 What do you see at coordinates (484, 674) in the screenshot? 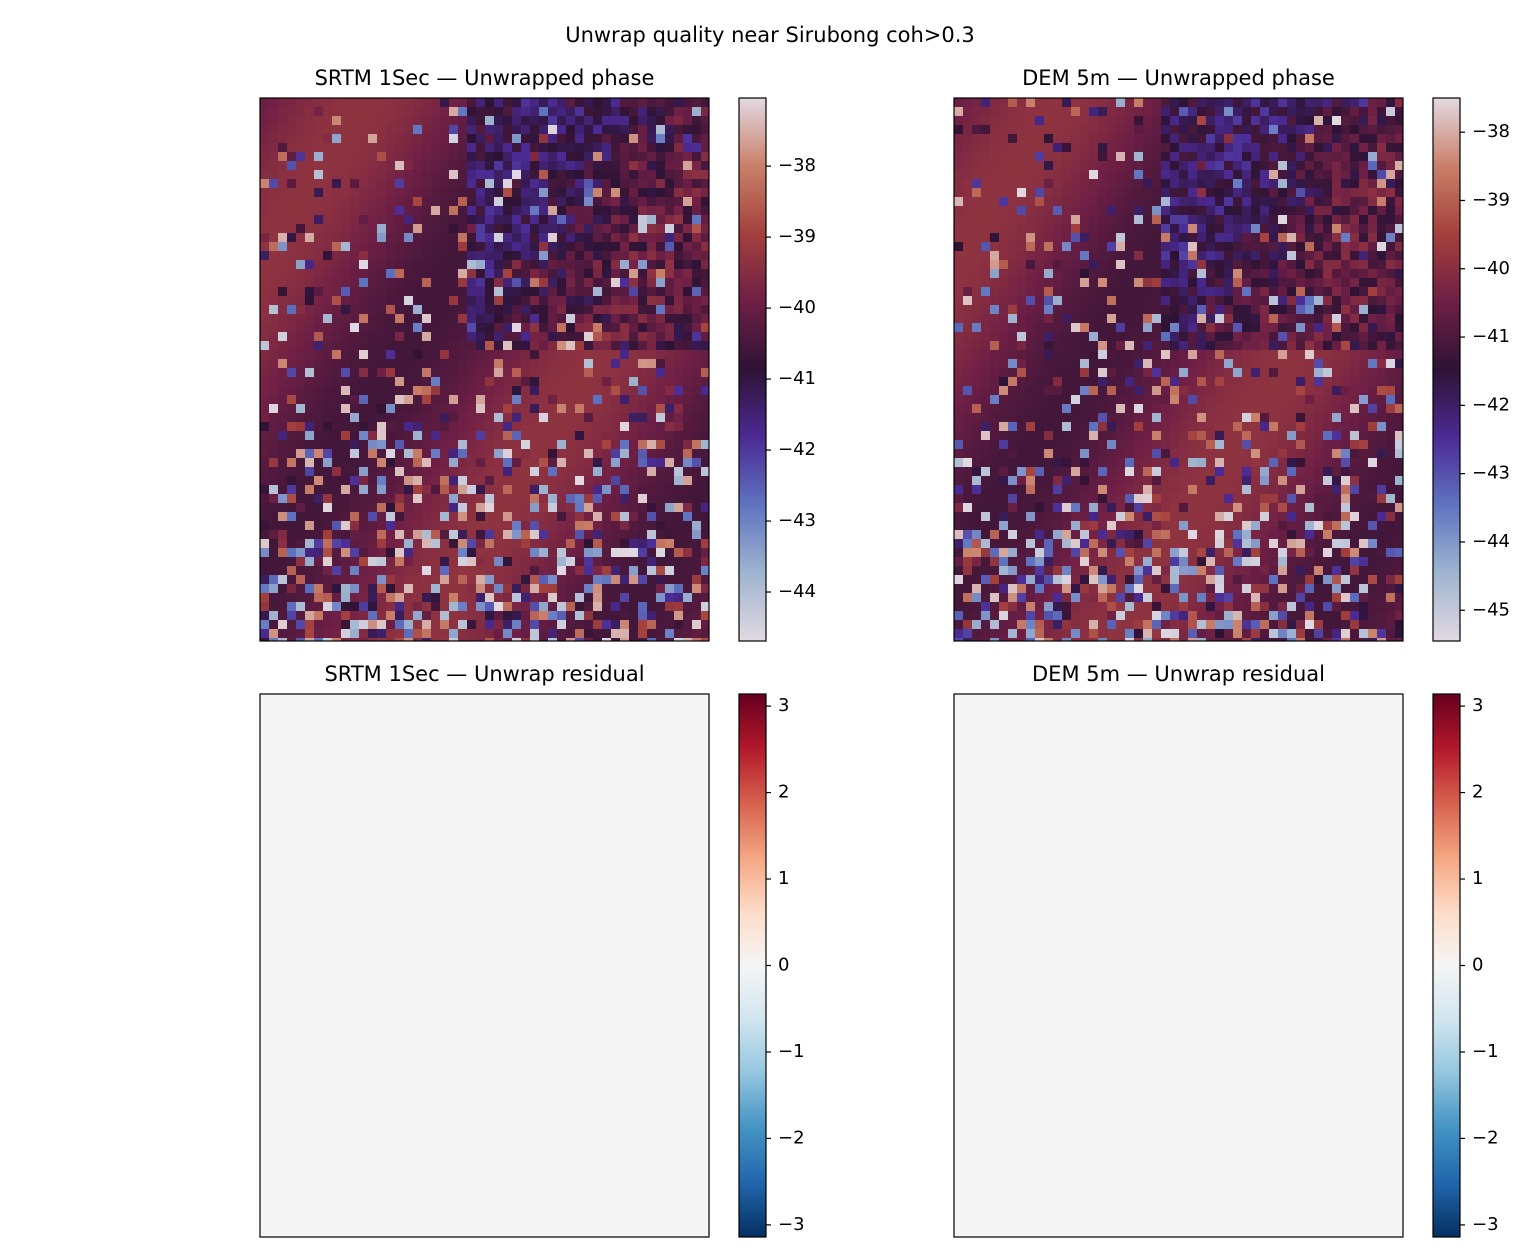
I see `panel-title: SRTM 1Sec — Unwrap residual` at bounding box center [484, 674].